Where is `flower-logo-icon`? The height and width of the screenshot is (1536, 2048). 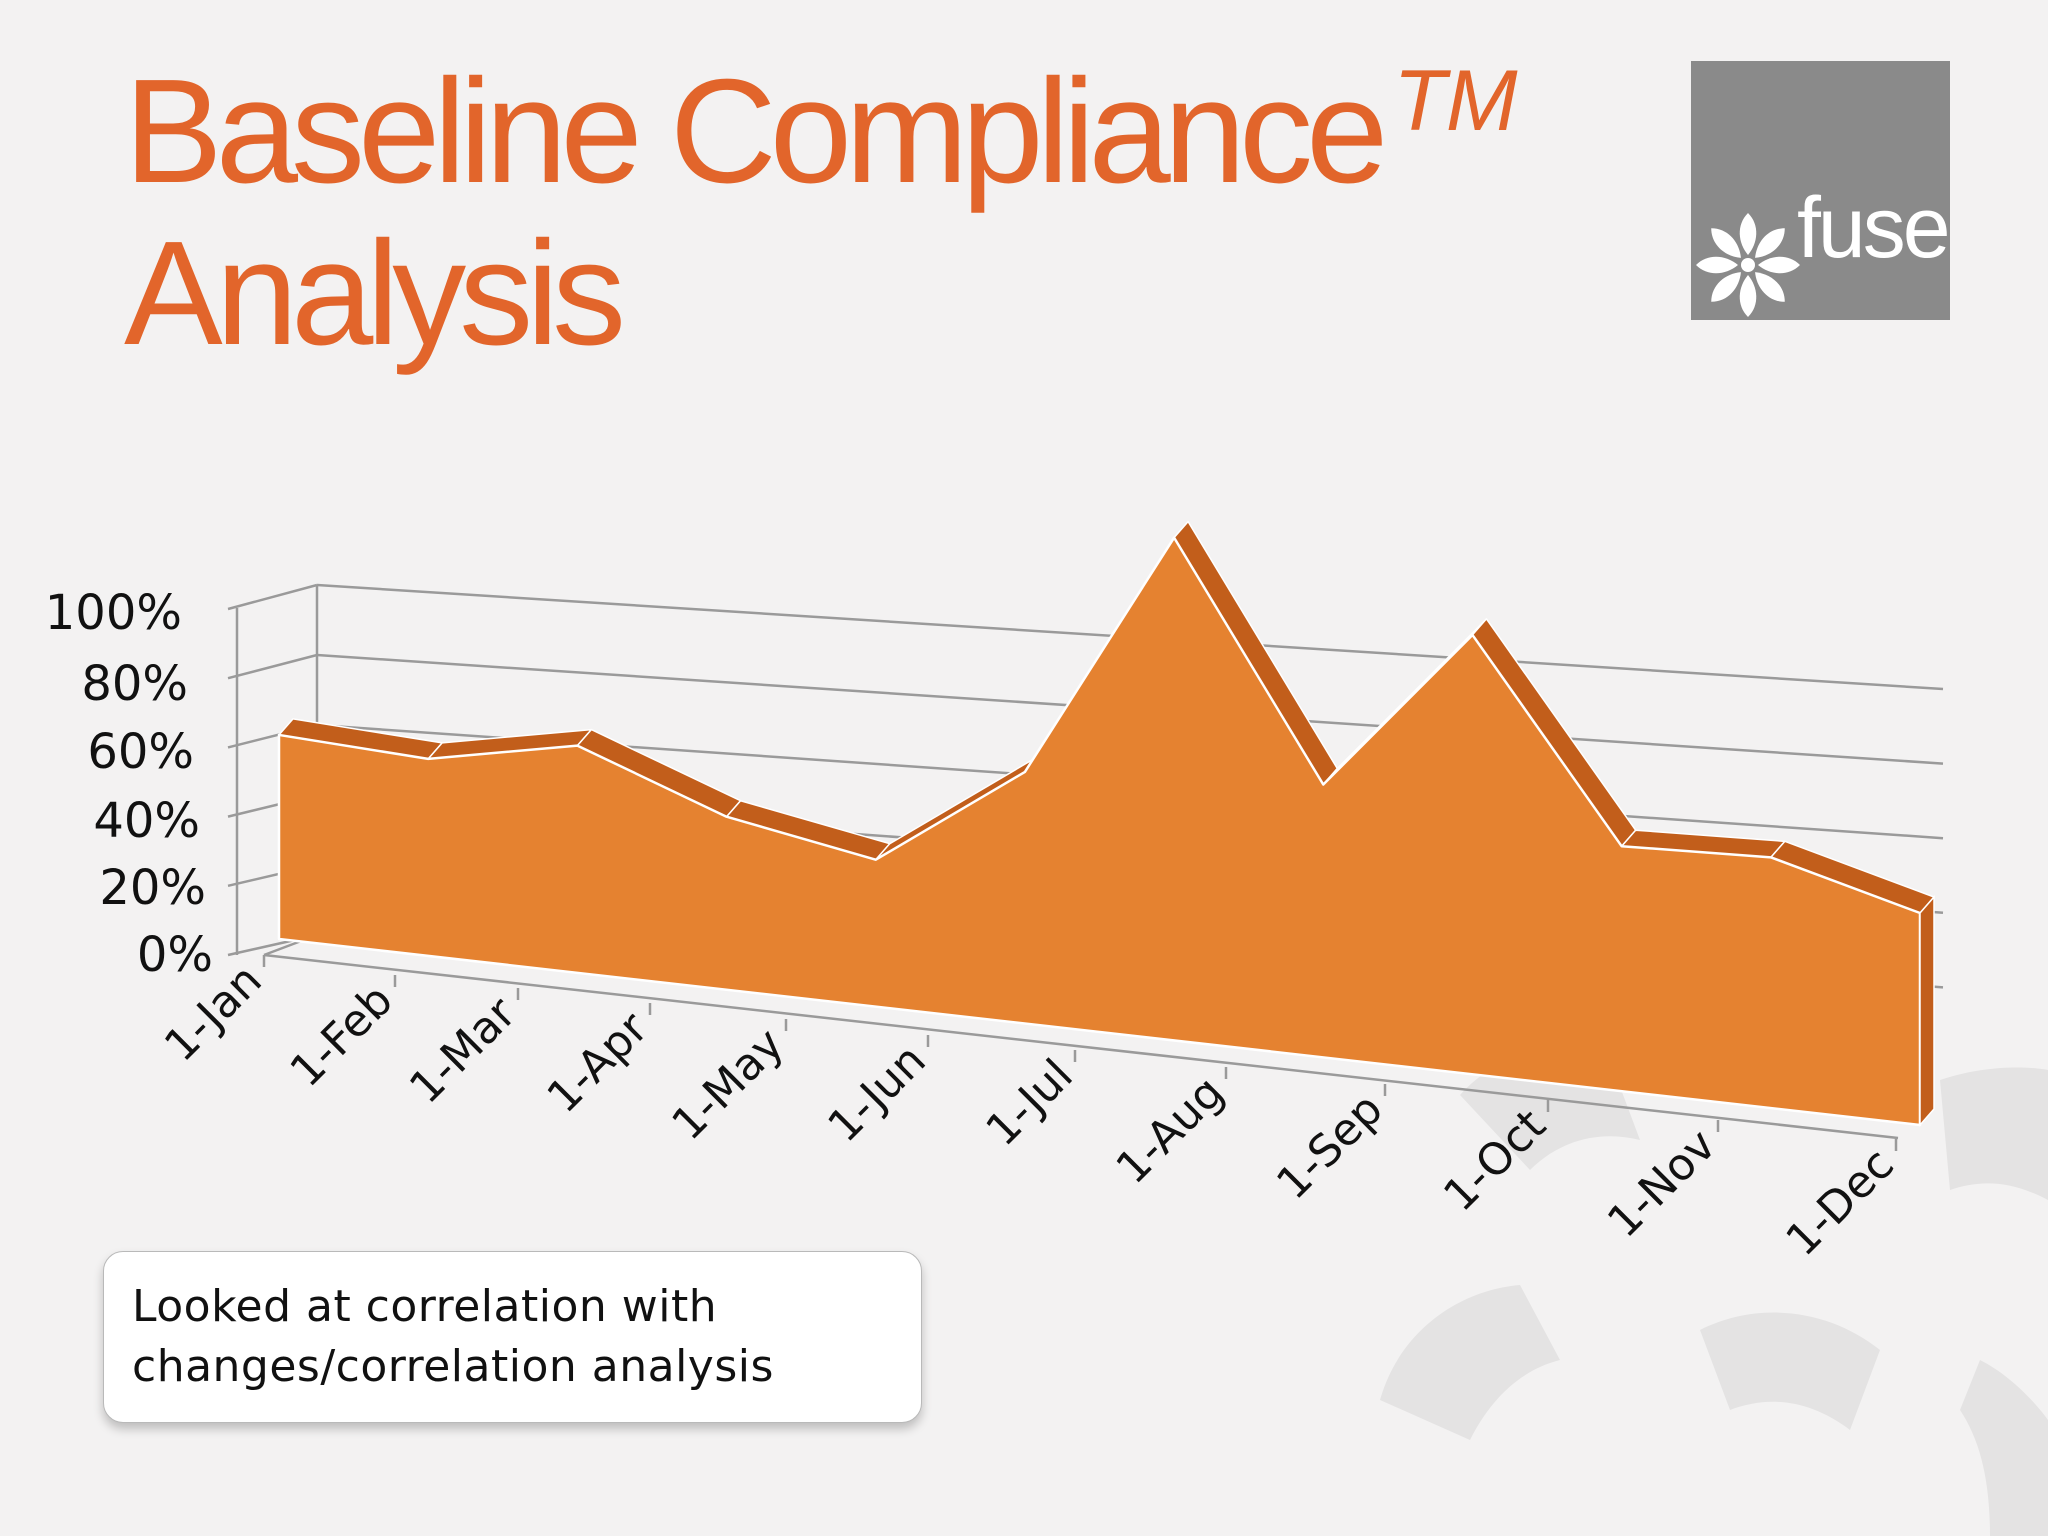 flower-logo-icon is located at coordinates (1748, 265).